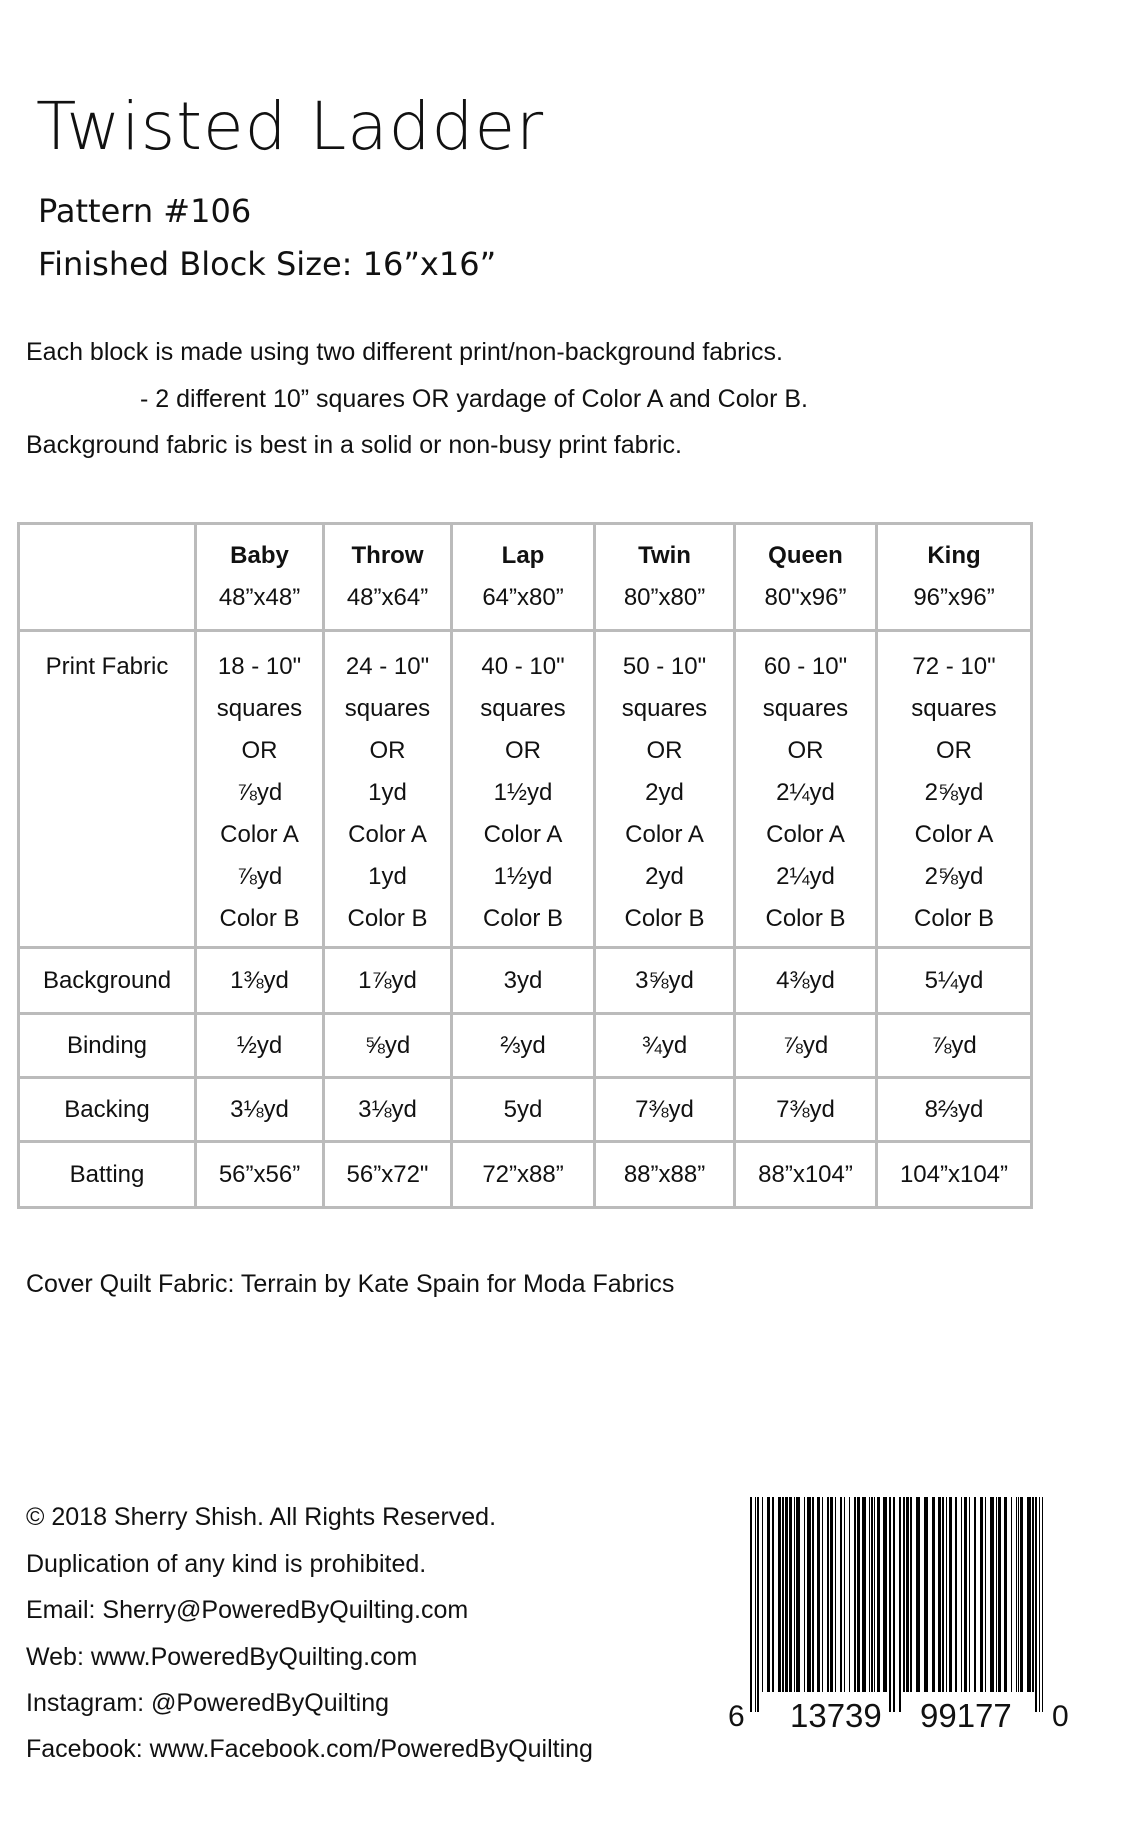 This screenshot has width=1140, height=1827. Describe the element at coordinates (259, 1045) in the screenshot. I see `table-cell: ½yd` at that location.